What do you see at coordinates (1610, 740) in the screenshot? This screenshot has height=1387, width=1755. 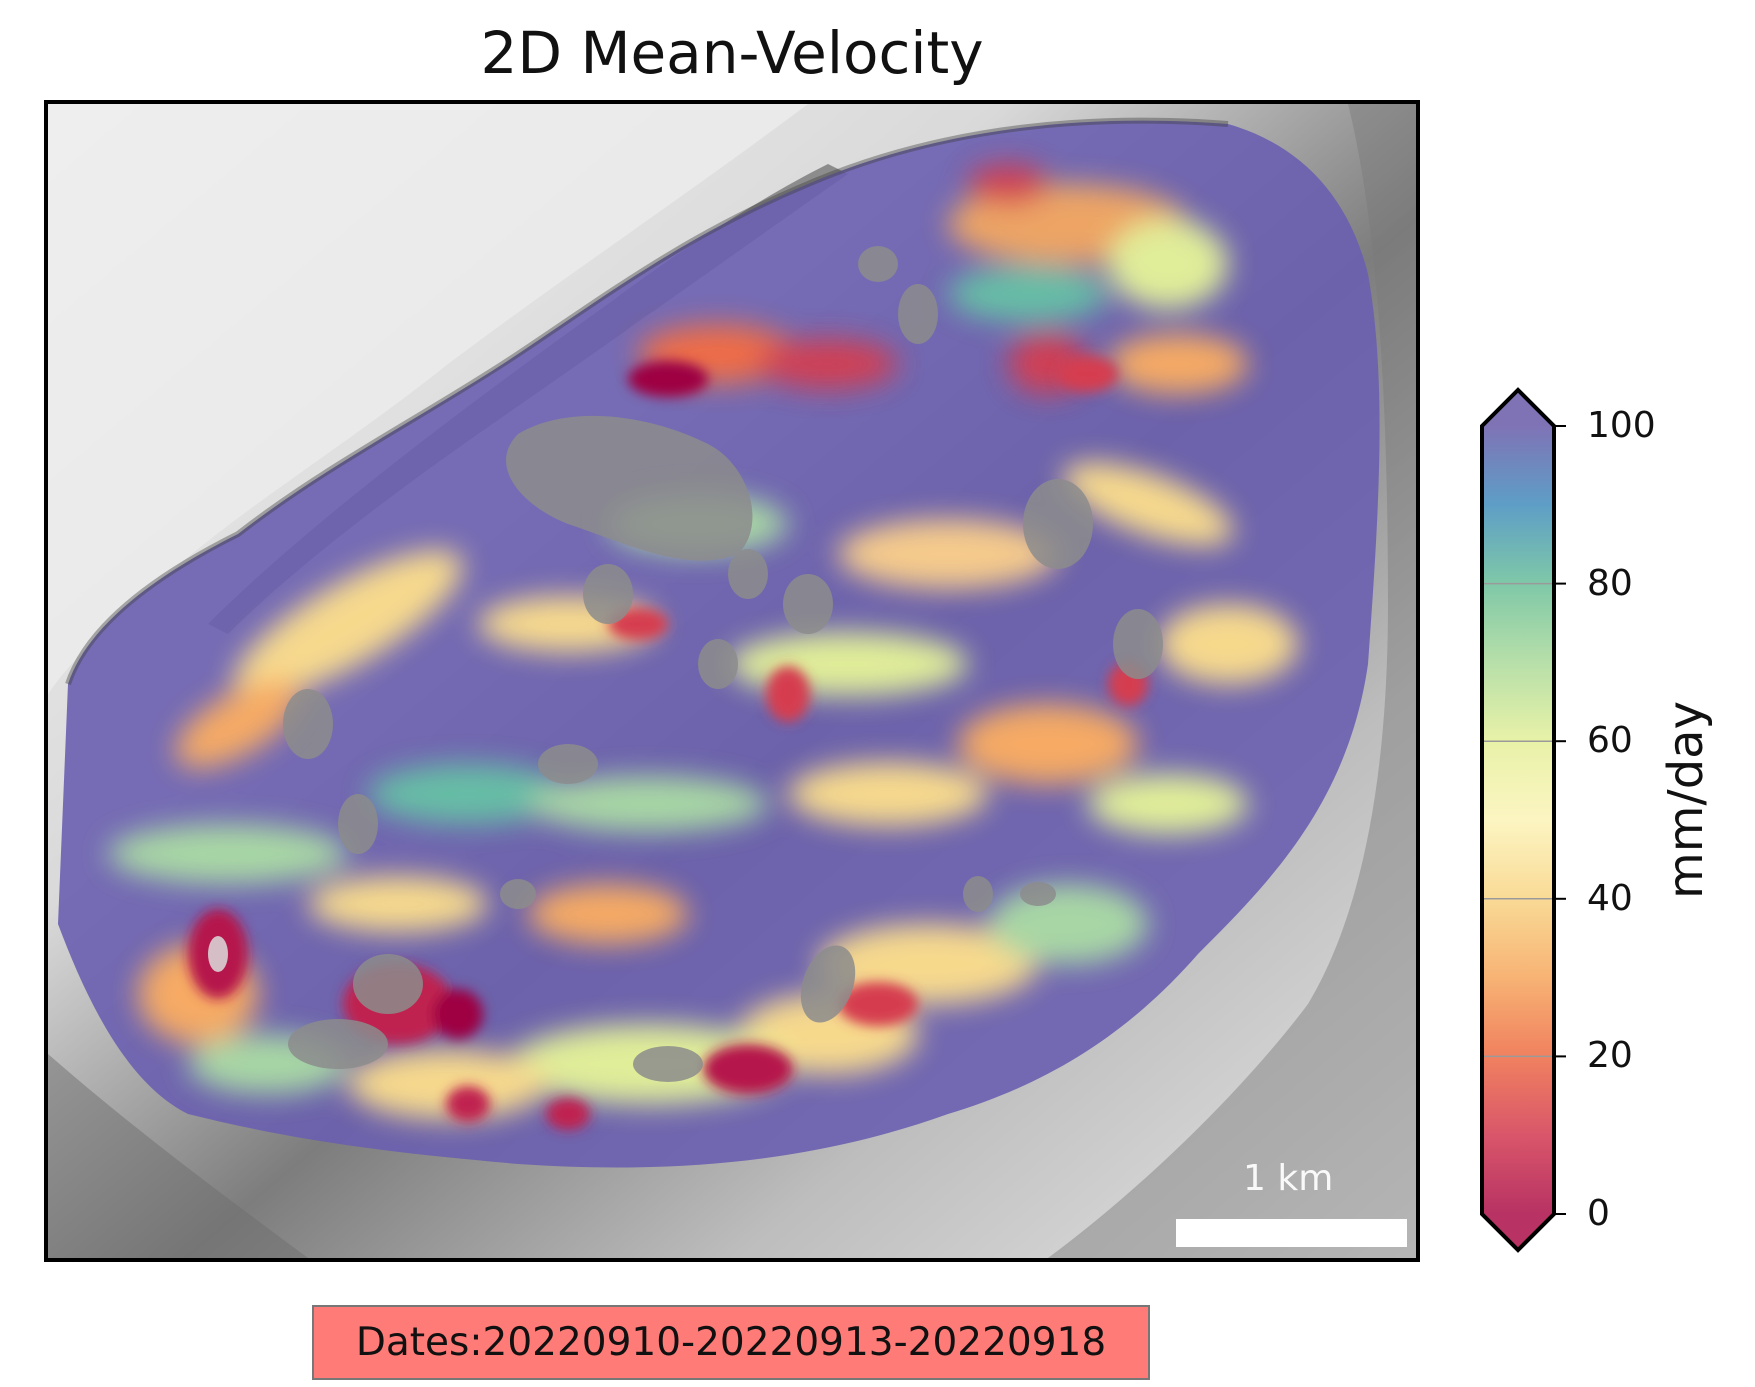 I see `colorbar-tick-60: 60` at bounding box center [1610, 740].